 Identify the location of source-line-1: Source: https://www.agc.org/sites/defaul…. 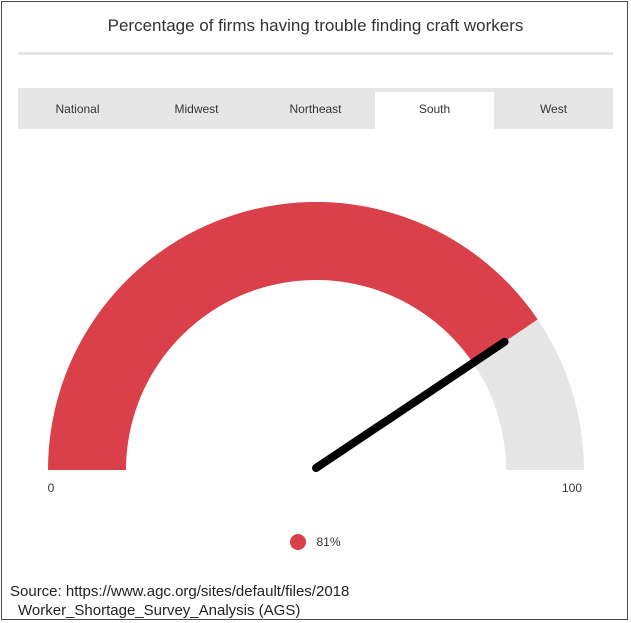
(180, 591).